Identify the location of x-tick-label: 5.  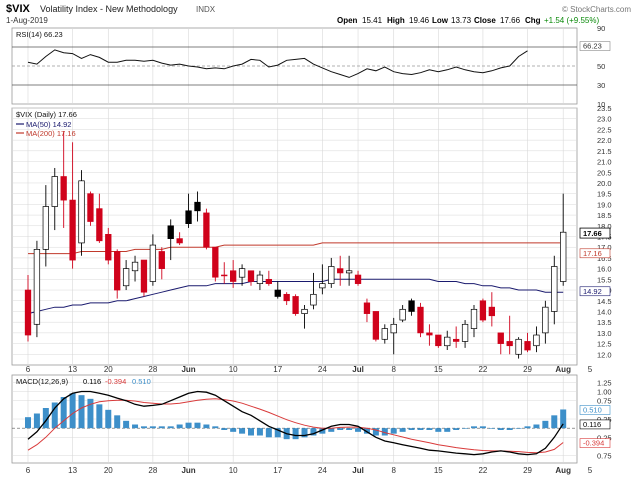
(590, 470).